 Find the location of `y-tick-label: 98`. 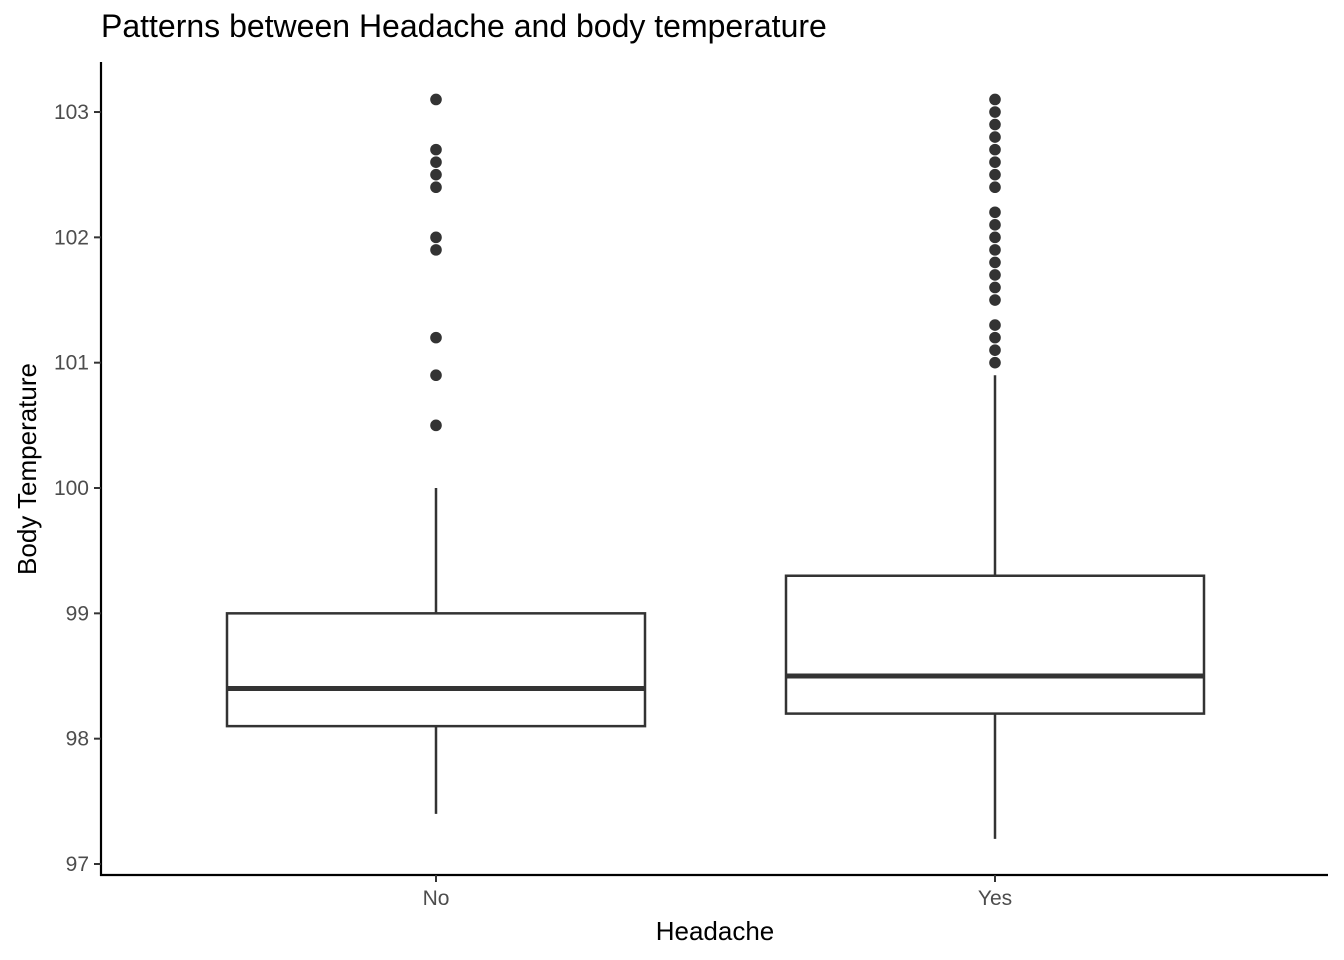

y-tick-label: 98 is located at coordinates (77, 739).